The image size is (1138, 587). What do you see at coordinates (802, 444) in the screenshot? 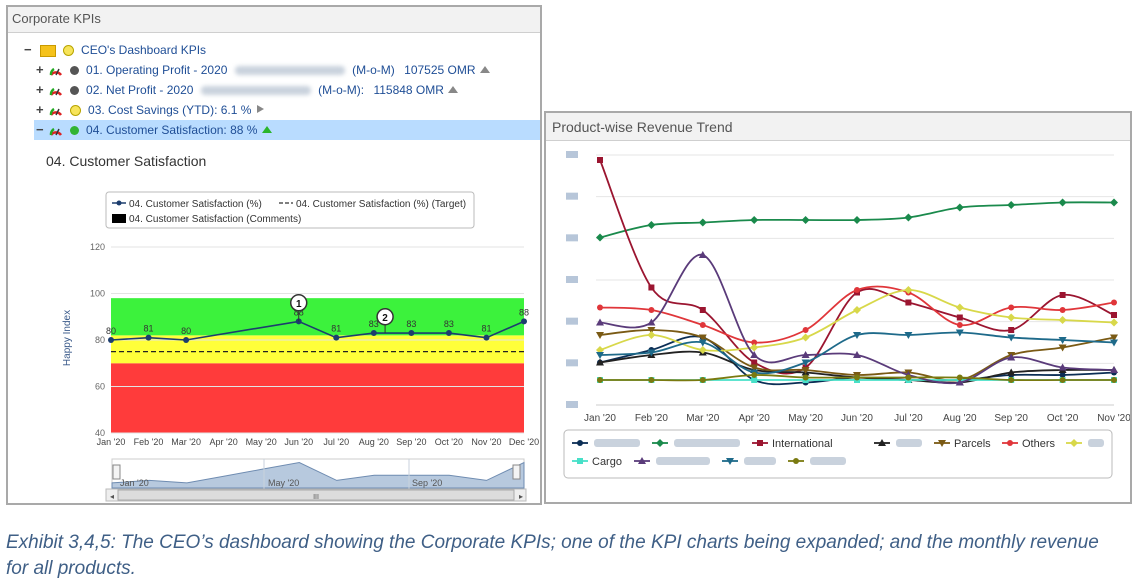
I see `legend-item: International` at bounding box center [802, 444].